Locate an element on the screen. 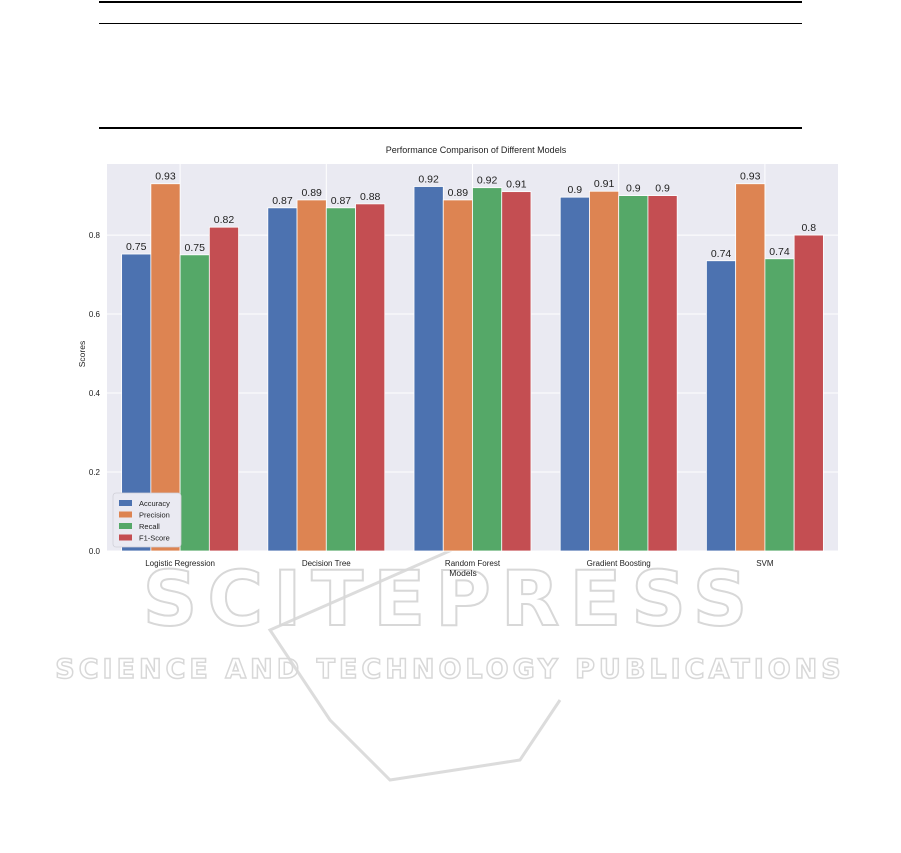 This screenshot has width=901, height=853. y-tick-label: 0.6 is located at coordinates (95, 314).